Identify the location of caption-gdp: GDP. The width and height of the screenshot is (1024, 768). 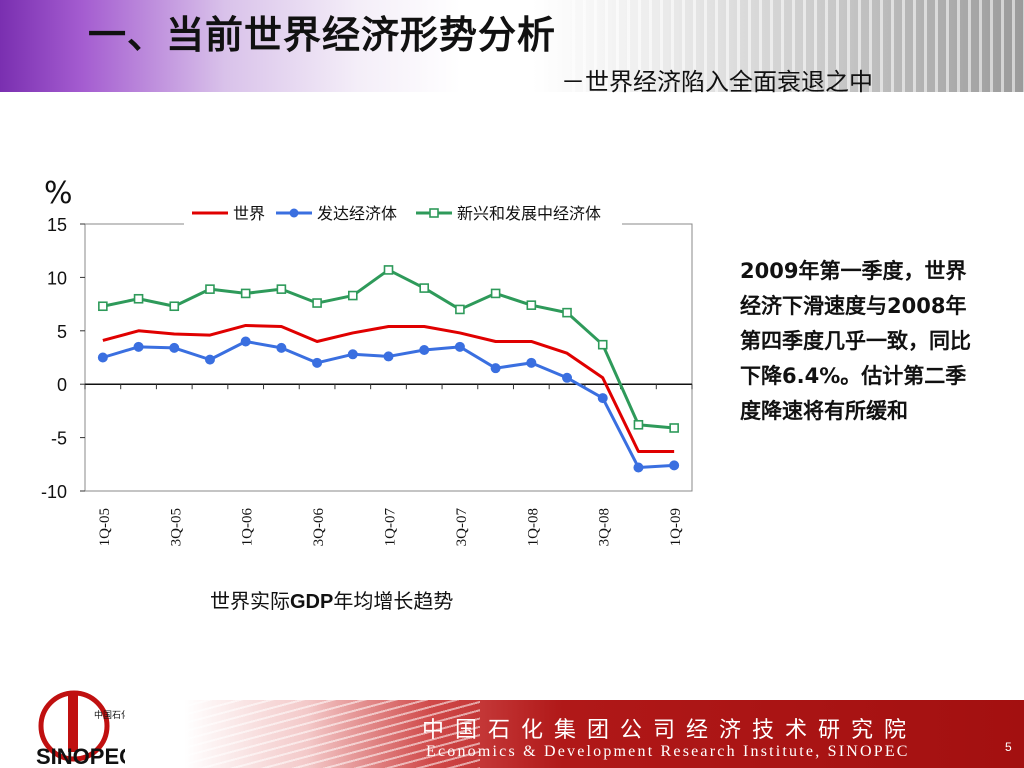
(312, 602).